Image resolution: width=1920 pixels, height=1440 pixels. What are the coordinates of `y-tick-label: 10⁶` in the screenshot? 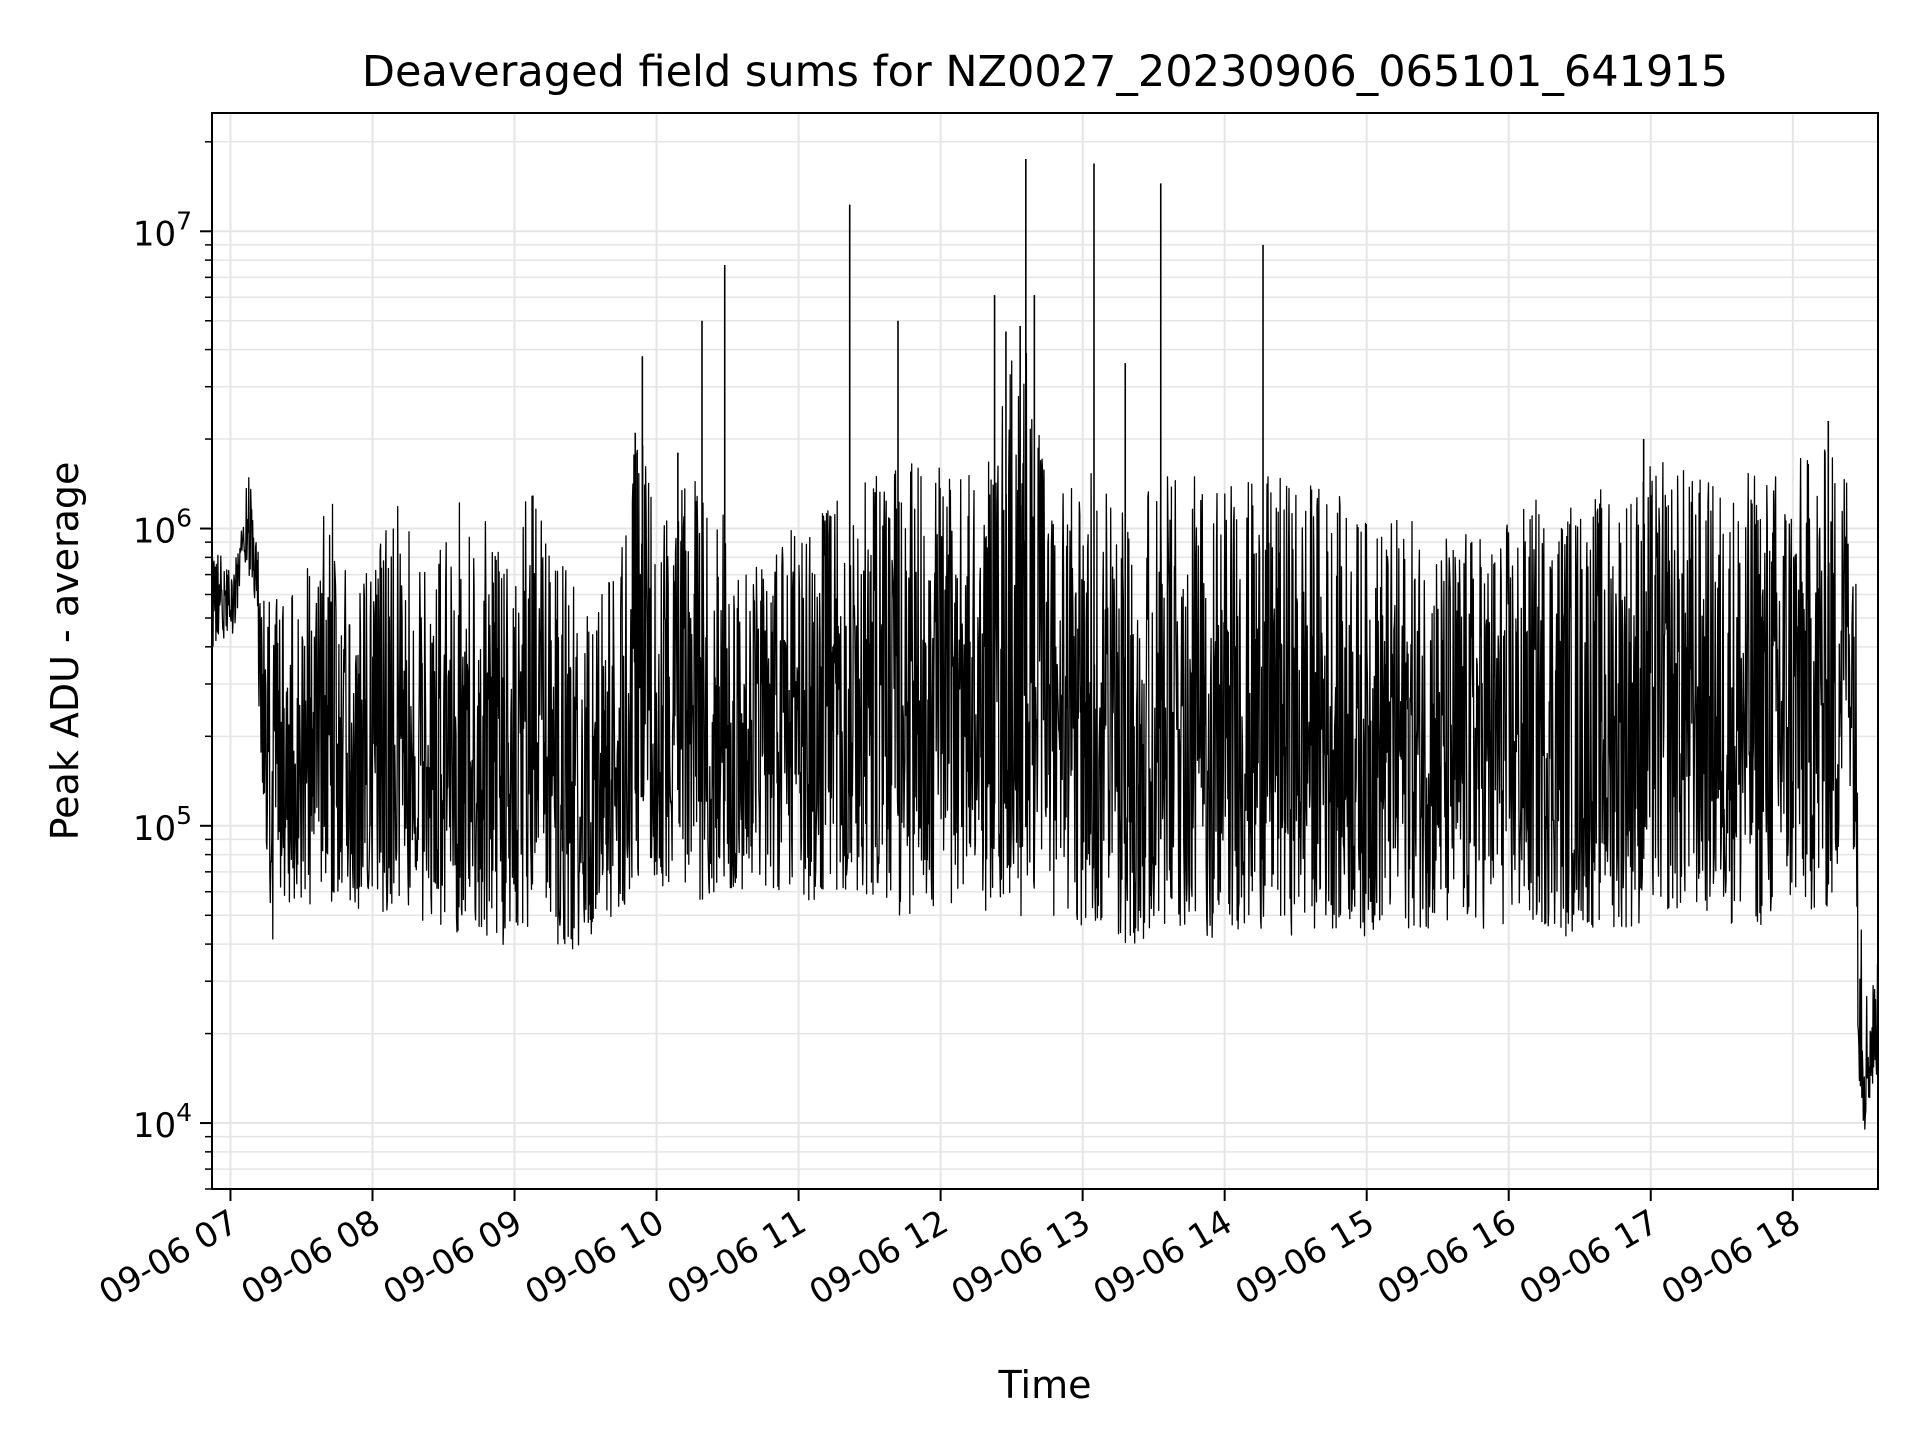 It's located at (162, 528).